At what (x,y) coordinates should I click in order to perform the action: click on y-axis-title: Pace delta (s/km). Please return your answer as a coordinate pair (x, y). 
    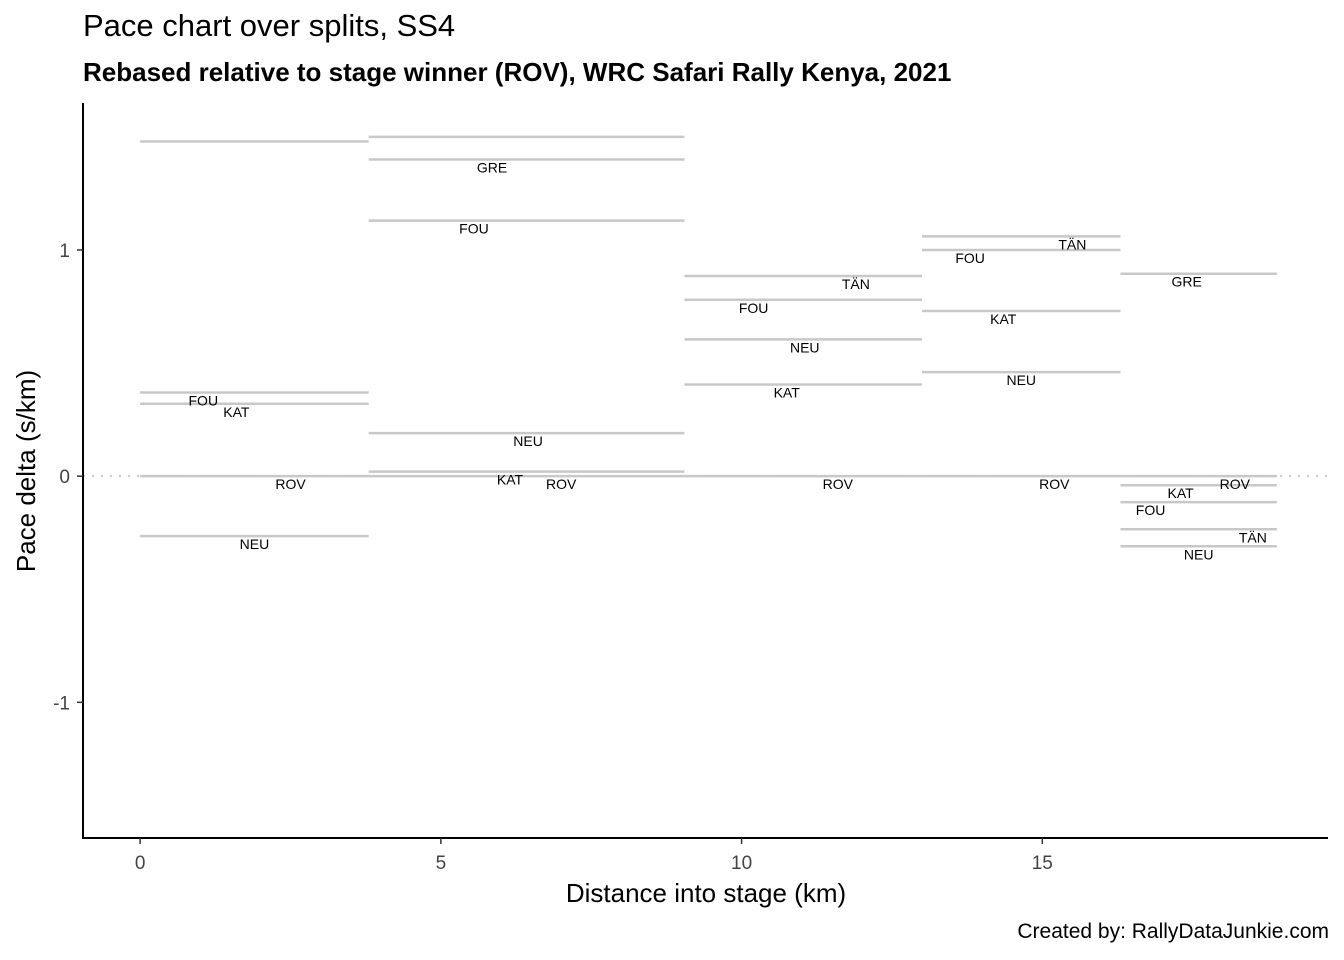
    Looking at the image, I should click on (26, 471).